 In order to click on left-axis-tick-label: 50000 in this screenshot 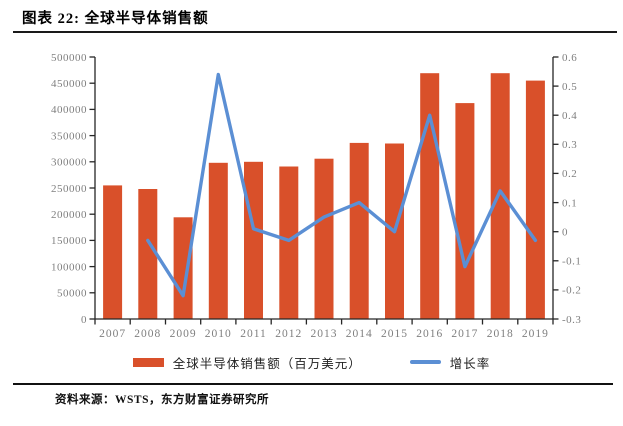, I will do `click(72, 294)`.